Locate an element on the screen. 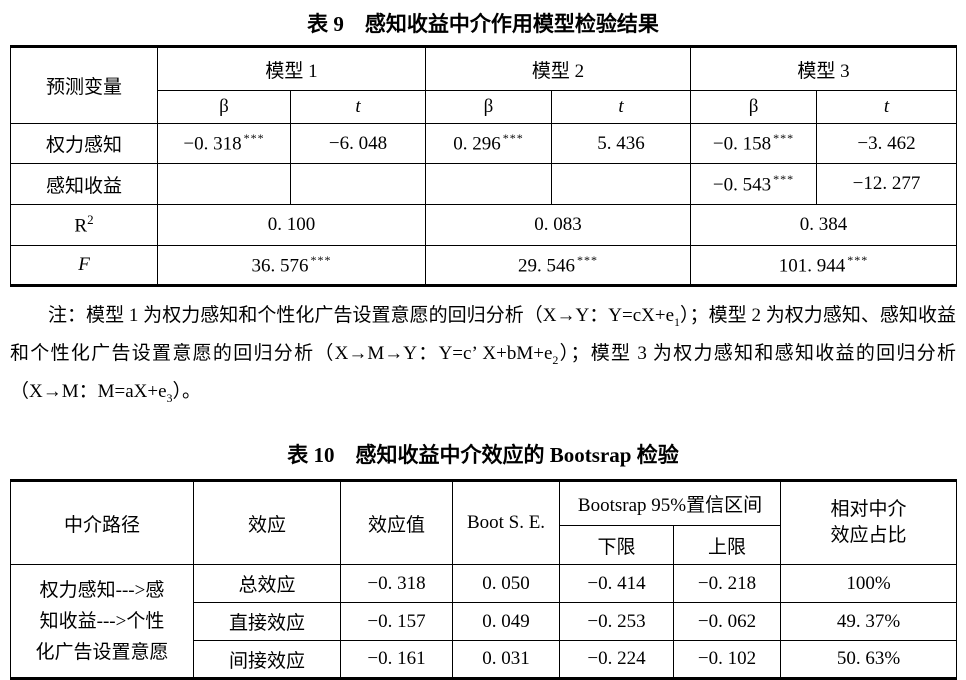  cell-value: 101. 944 is located at coordinates (812, 266).